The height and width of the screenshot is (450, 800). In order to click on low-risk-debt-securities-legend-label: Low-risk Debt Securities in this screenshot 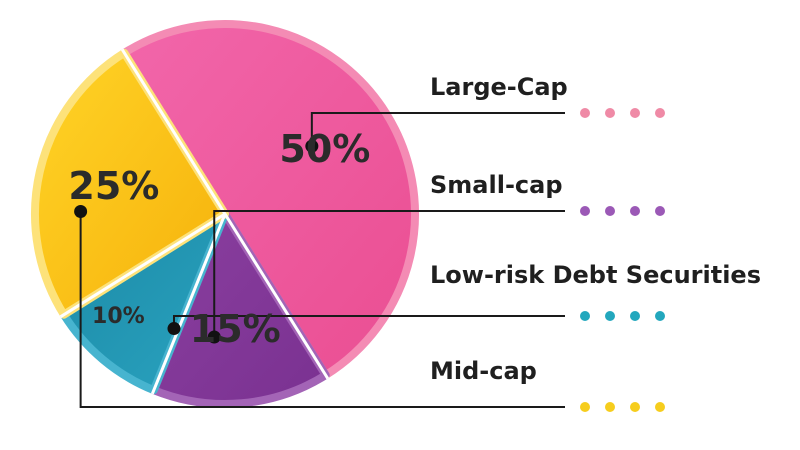, I will do `click(595, 275)`.